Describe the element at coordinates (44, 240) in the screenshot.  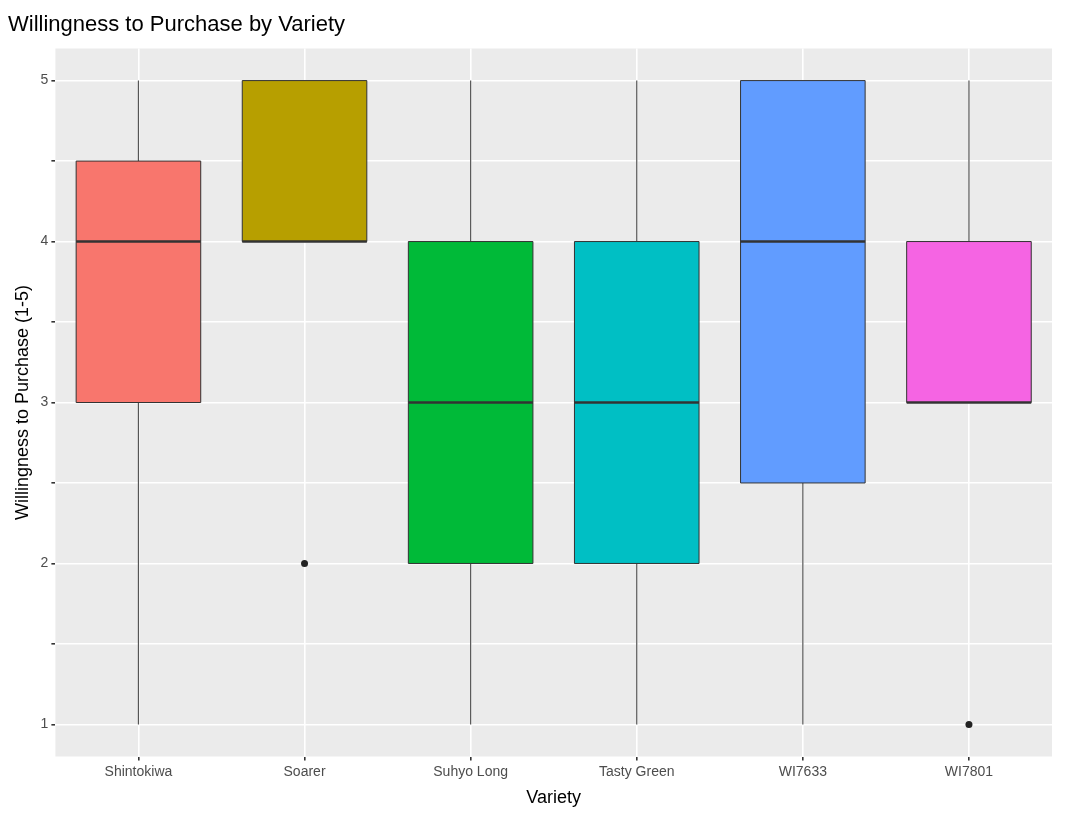
I see `y-tick-label: 4` at that location.